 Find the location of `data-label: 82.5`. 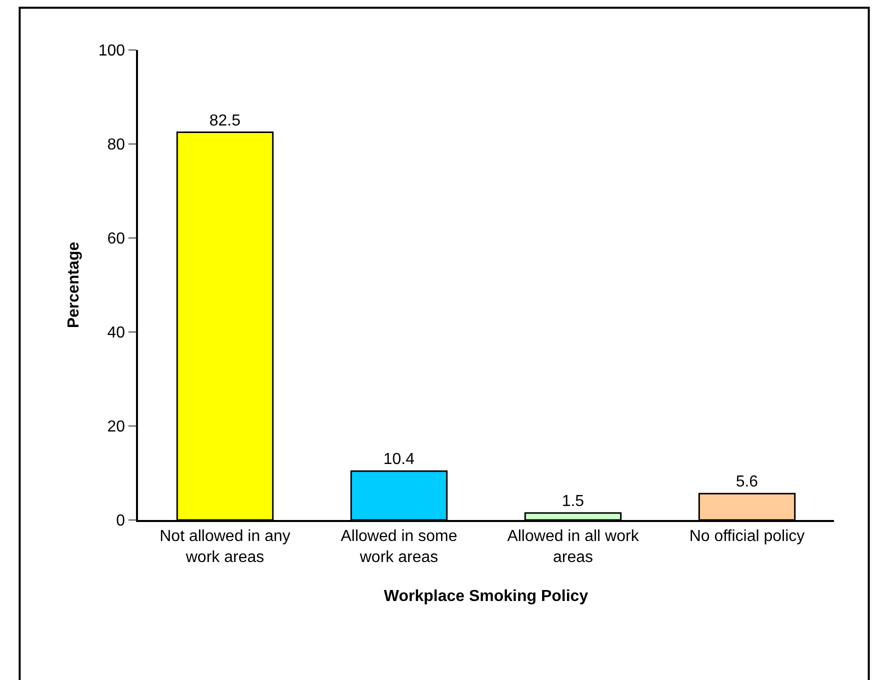

data-label: 82.5 is located at coordinates (225, 121).